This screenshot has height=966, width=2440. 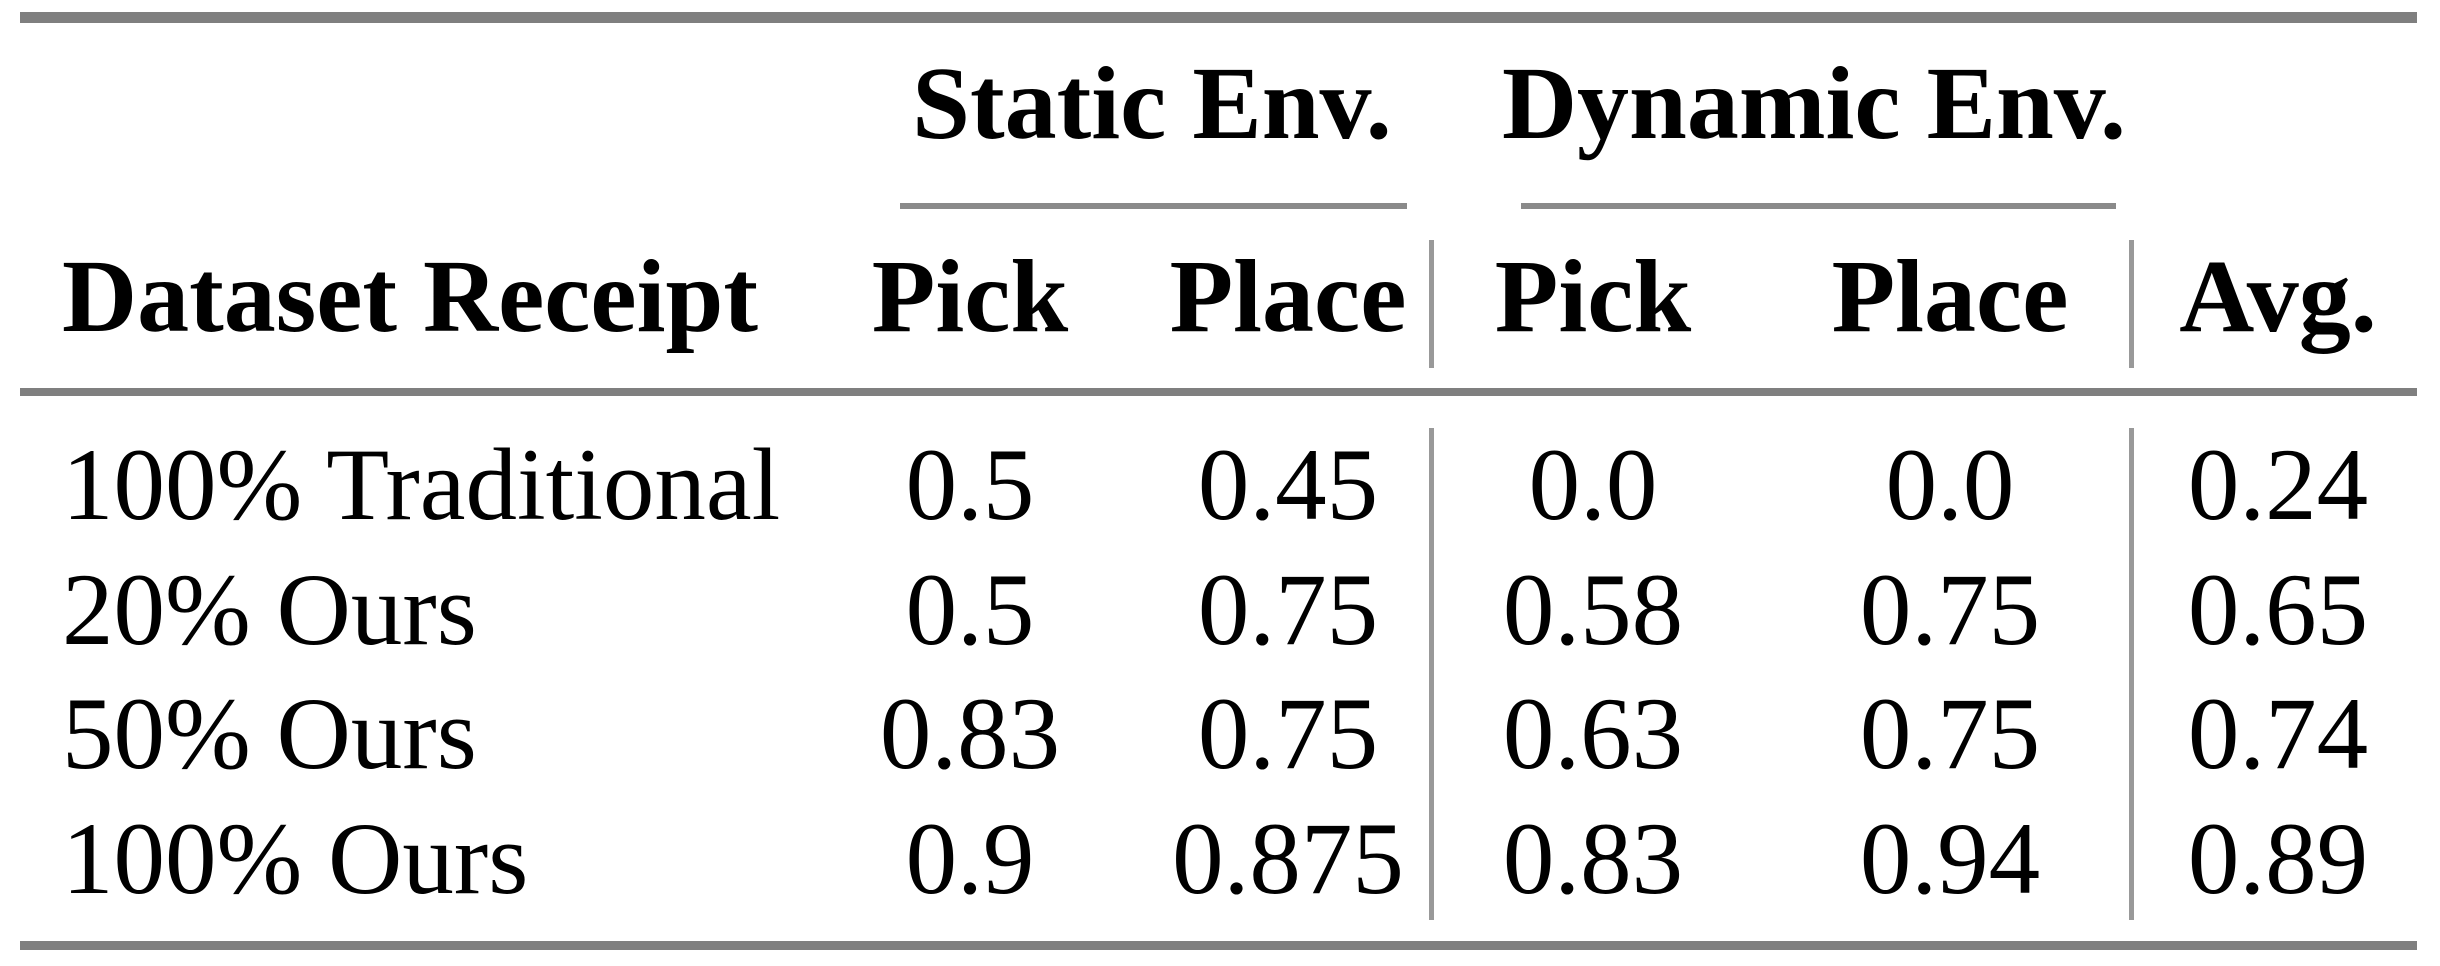 What do you see at coordinates (1950, 296) in the screenshot?
I see `column-header-dynamic-place: Place` at bounding box center [1950, 296].